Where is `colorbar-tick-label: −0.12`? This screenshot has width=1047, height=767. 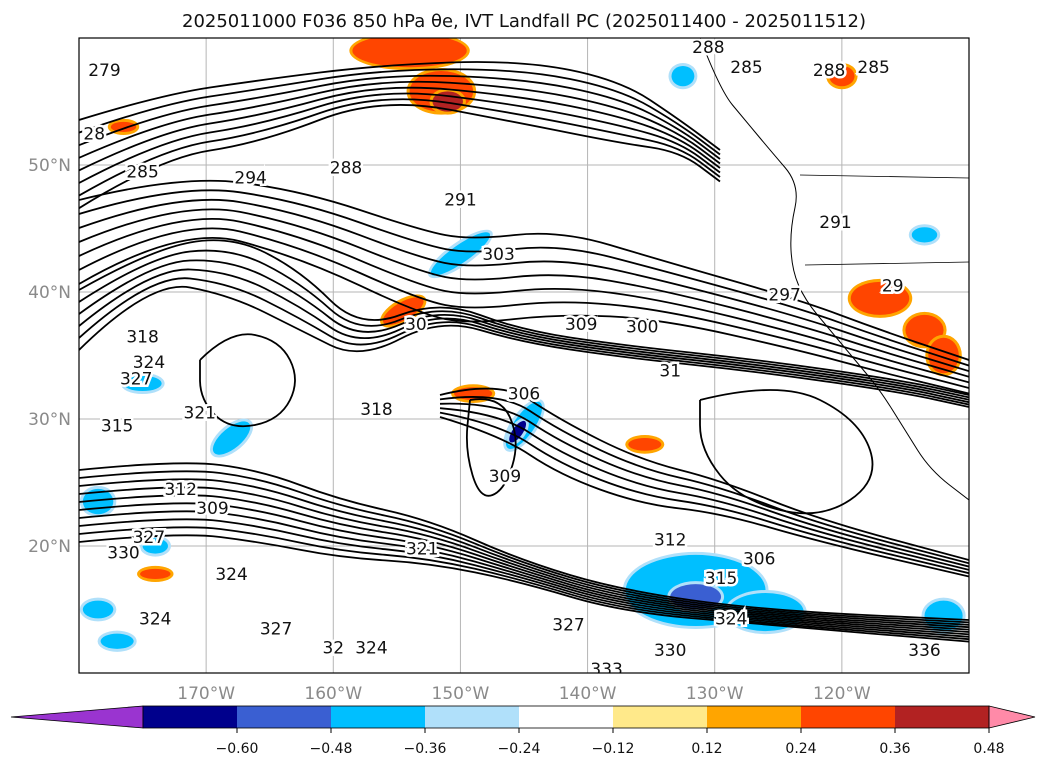 colorbar-tick-label: −0.12 is located at coordinates (613, 749).